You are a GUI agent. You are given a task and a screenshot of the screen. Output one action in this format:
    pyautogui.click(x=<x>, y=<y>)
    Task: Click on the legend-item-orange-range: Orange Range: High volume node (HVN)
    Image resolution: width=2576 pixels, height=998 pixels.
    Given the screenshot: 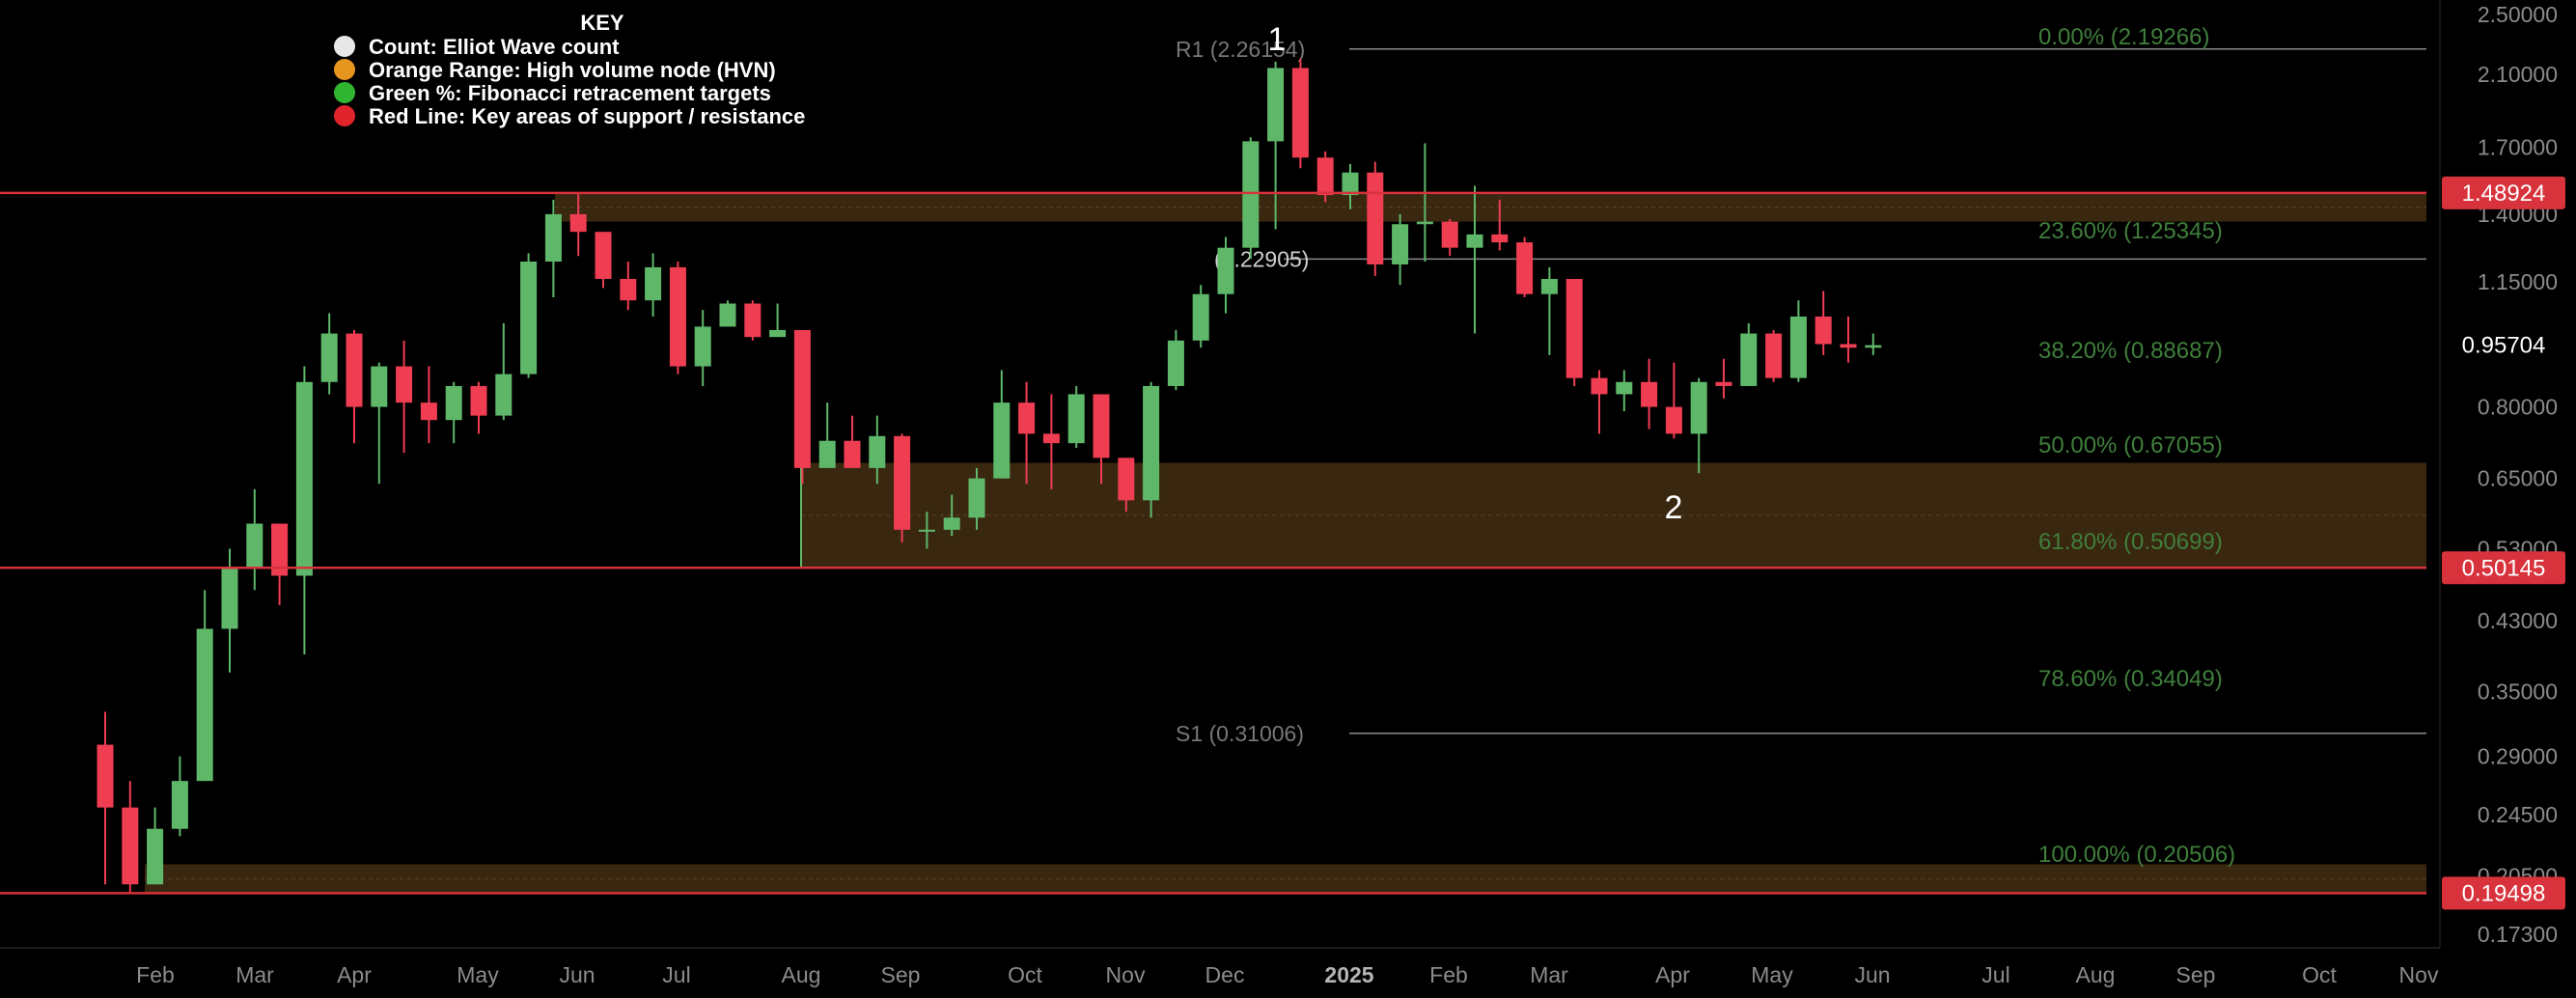 What is the action you would take?
    pyautogui.click(x=572, y=70)
    